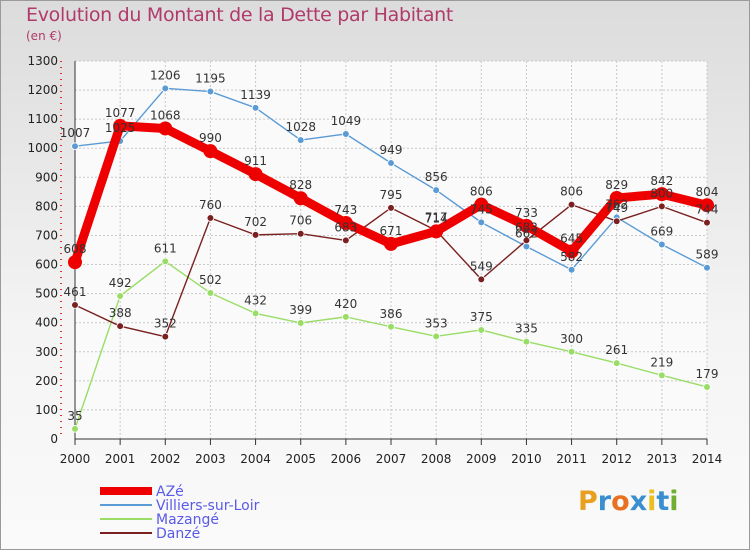 This screenshot has width=750, height=550. What do you see at coordinates (210, 138) in the screenshot?
I see `data-label: 990` at bounding box center [210, 138].